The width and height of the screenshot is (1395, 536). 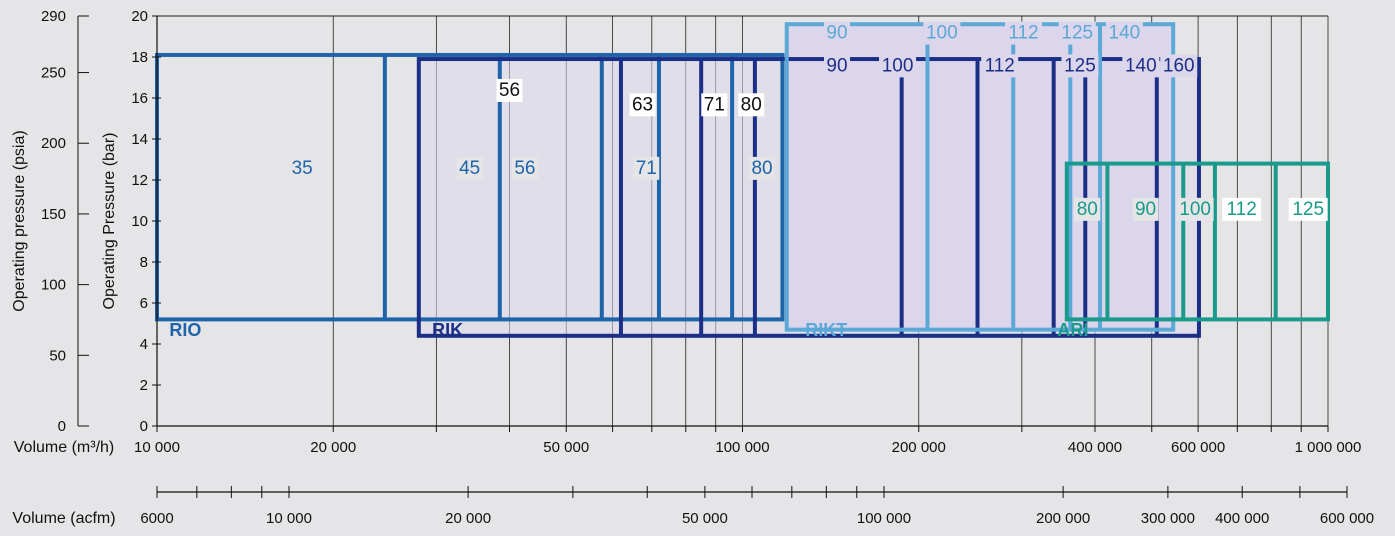 I want to click on rio-size-label: 80, so click(x=761, y=168).